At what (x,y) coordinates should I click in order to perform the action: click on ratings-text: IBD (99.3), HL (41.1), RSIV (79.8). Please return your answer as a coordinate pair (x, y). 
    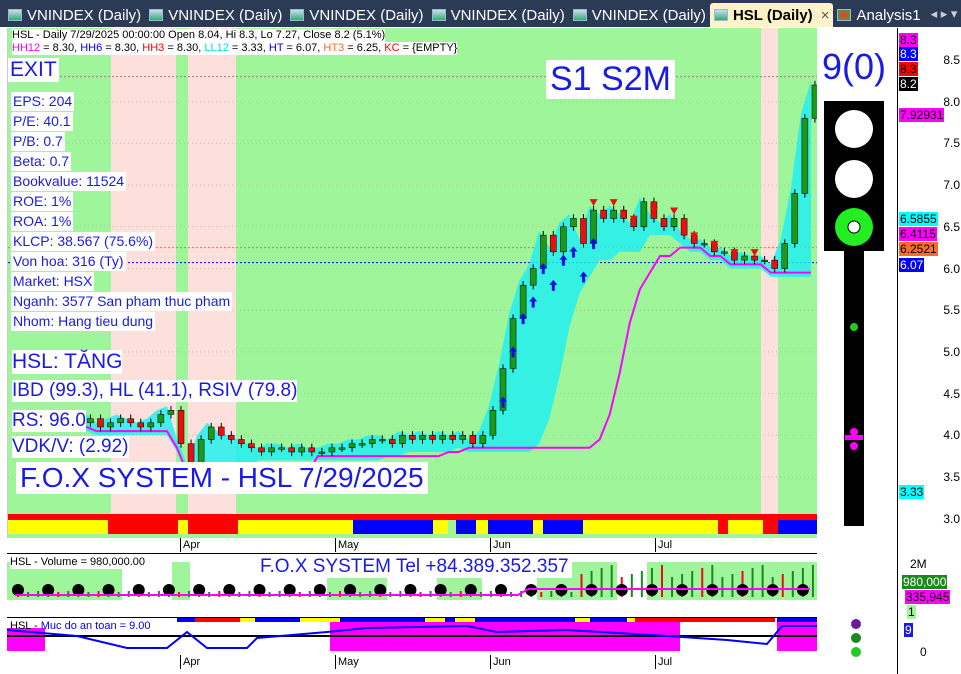
    Looking at the image, I should click on (155, 391).